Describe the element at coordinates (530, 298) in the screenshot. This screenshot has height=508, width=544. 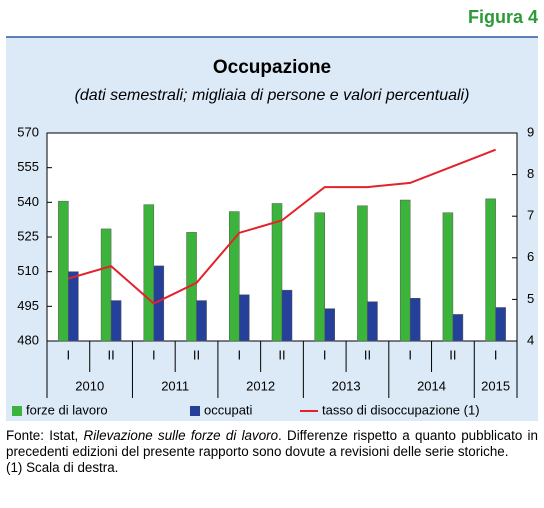
I see `y2-tick-label: 5` at that location.